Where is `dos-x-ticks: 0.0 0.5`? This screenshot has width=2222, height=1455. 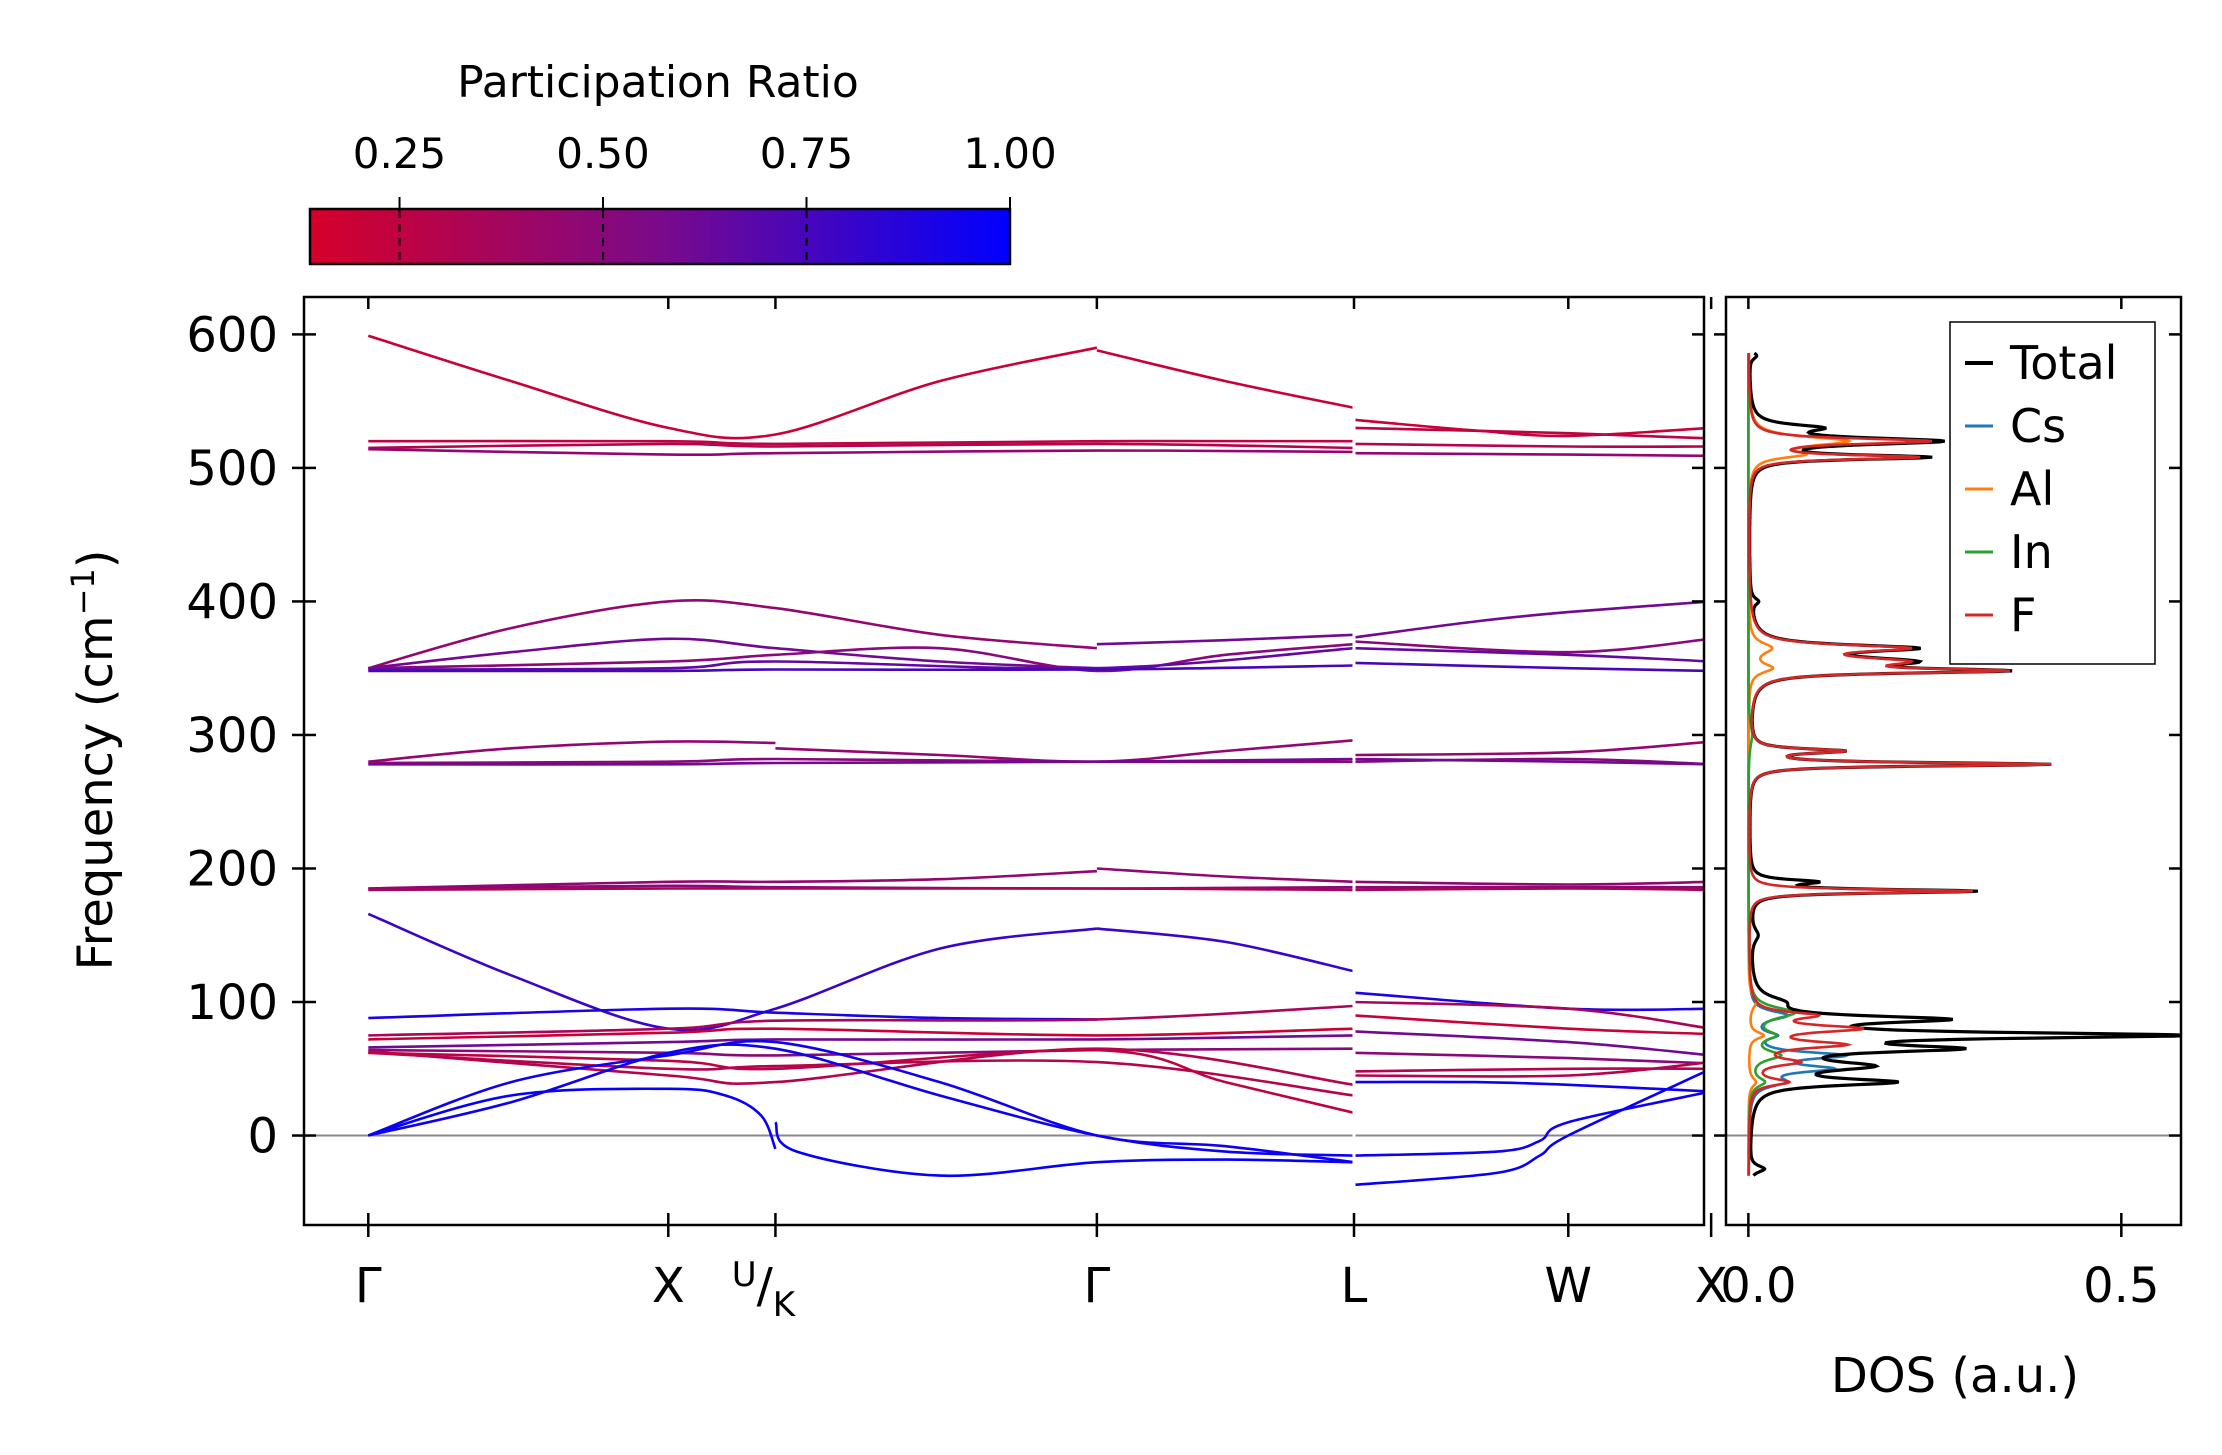
dos-x-ticks: 0.0 0.5 is located at coordinates (1939, 805).